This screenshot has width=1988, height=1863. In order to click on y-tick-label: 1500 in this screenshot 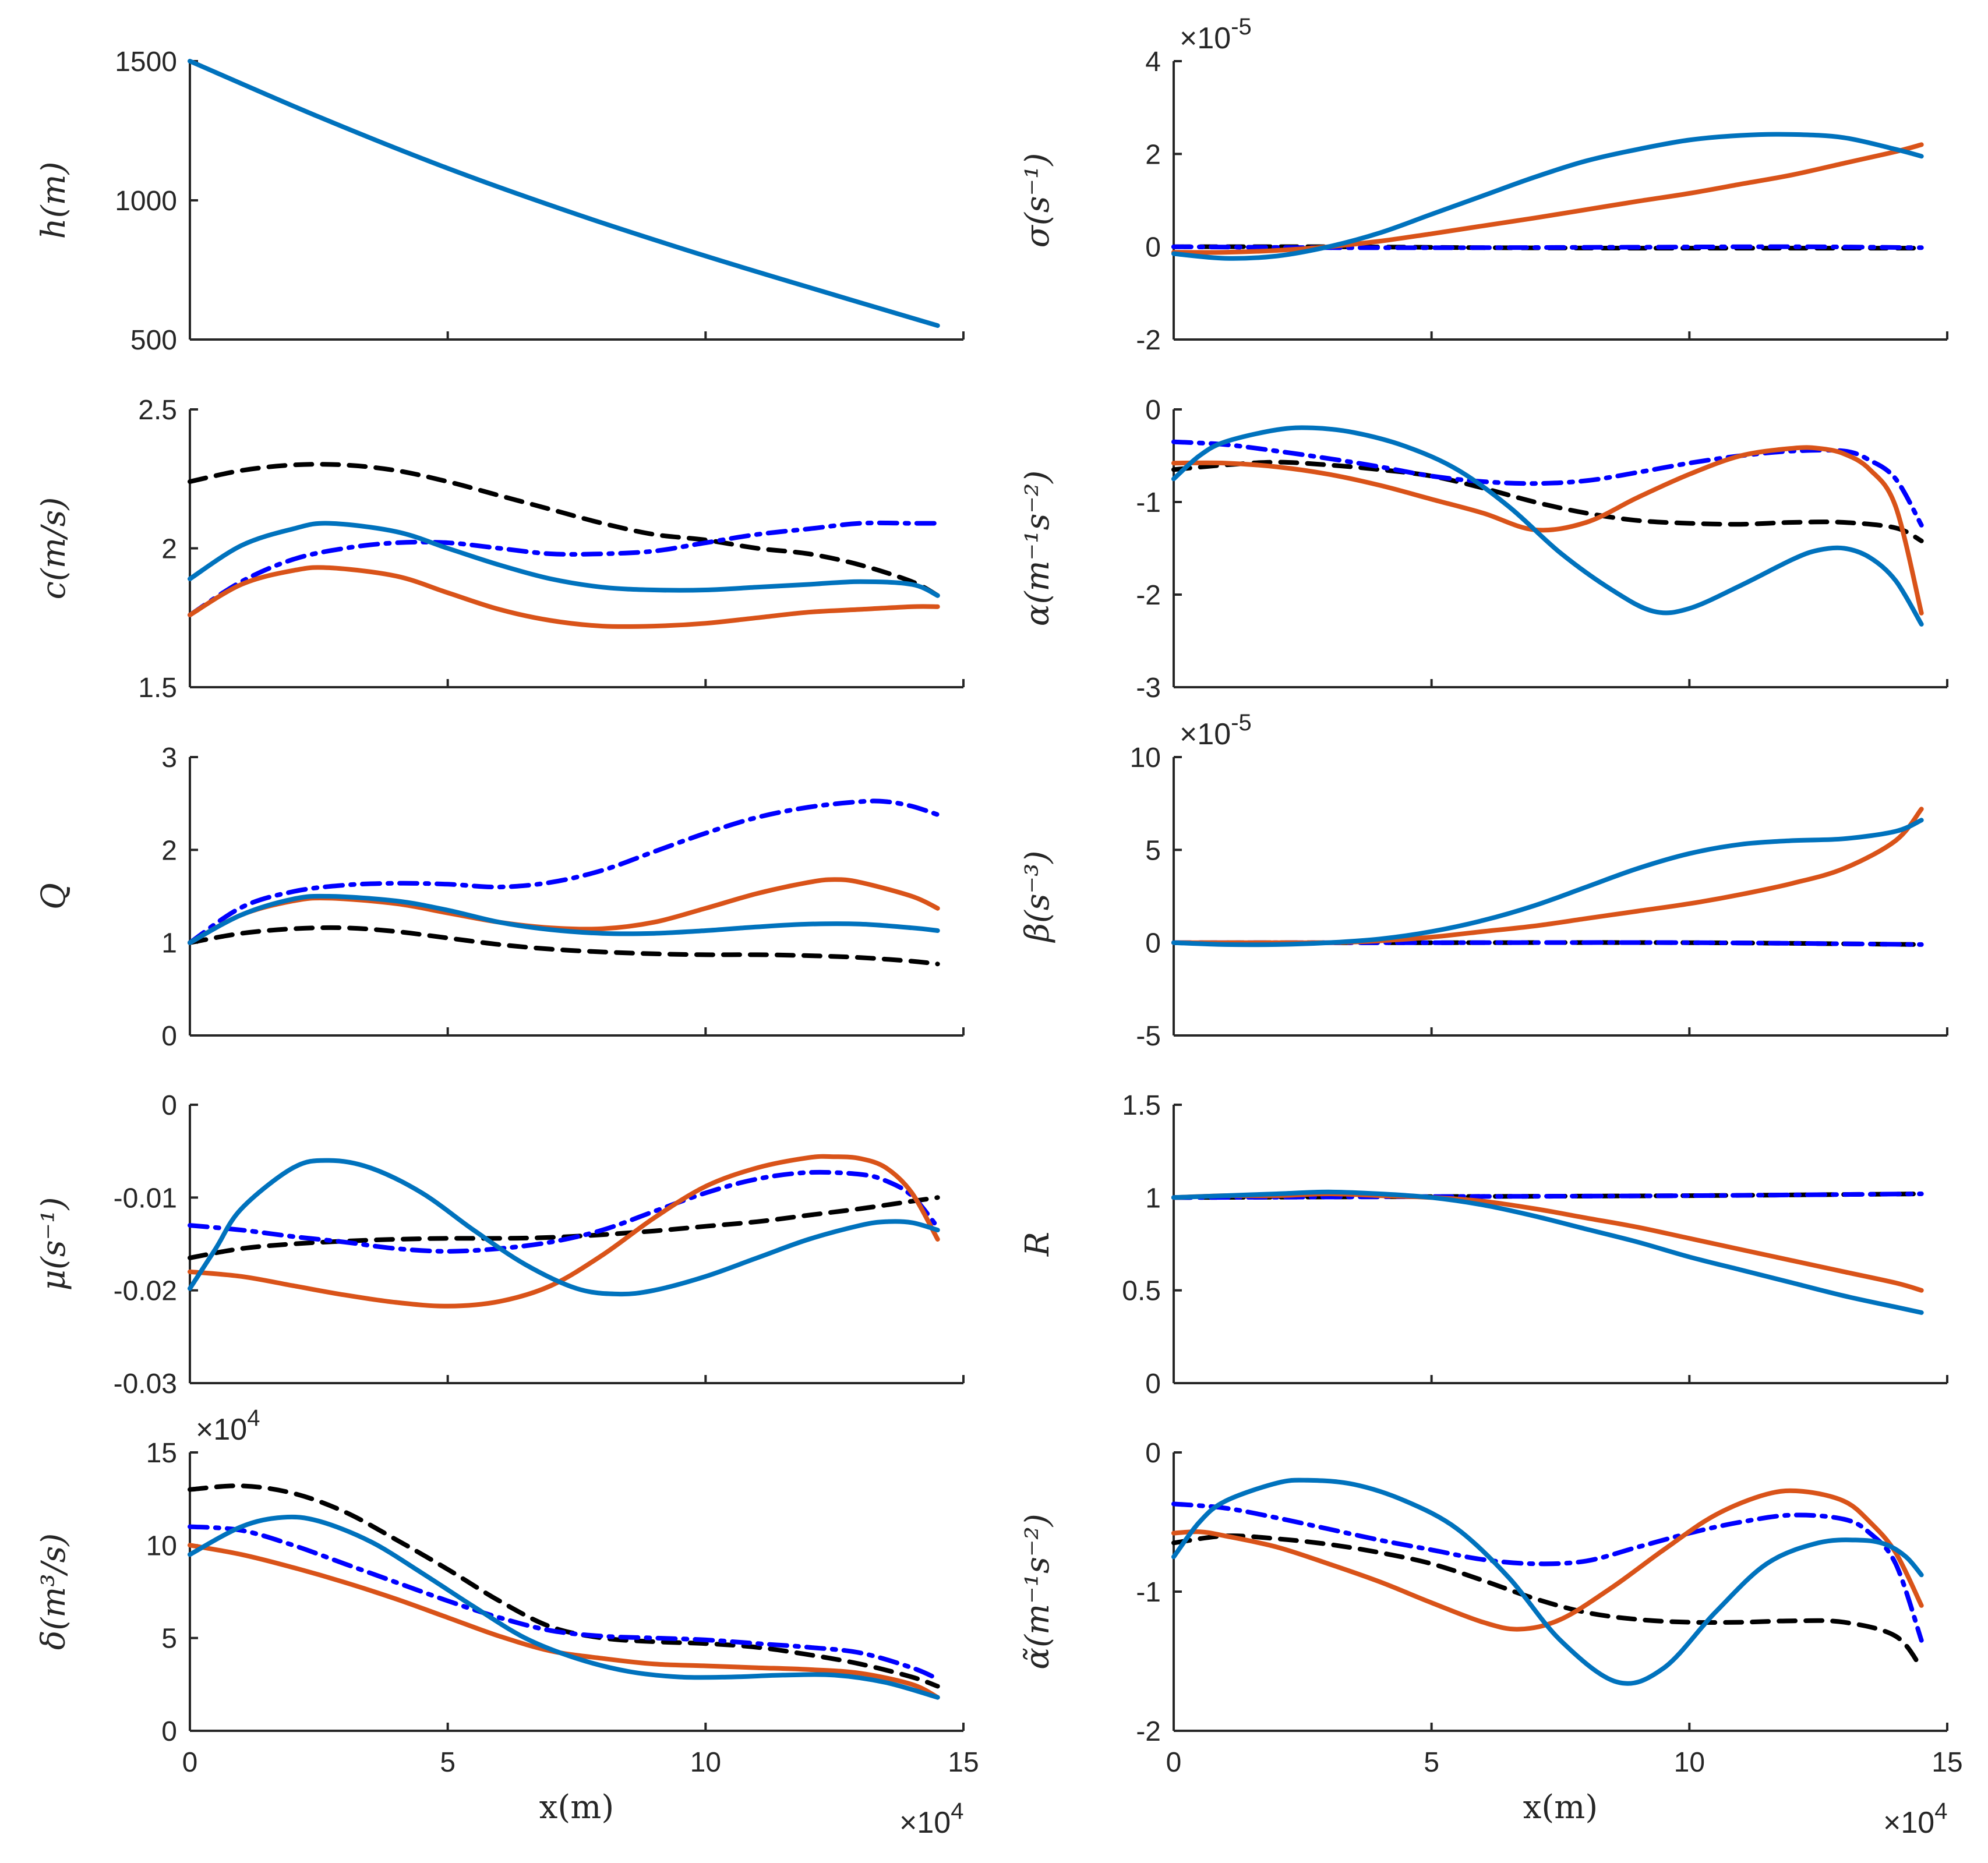, I will do `click(146, 62)`.